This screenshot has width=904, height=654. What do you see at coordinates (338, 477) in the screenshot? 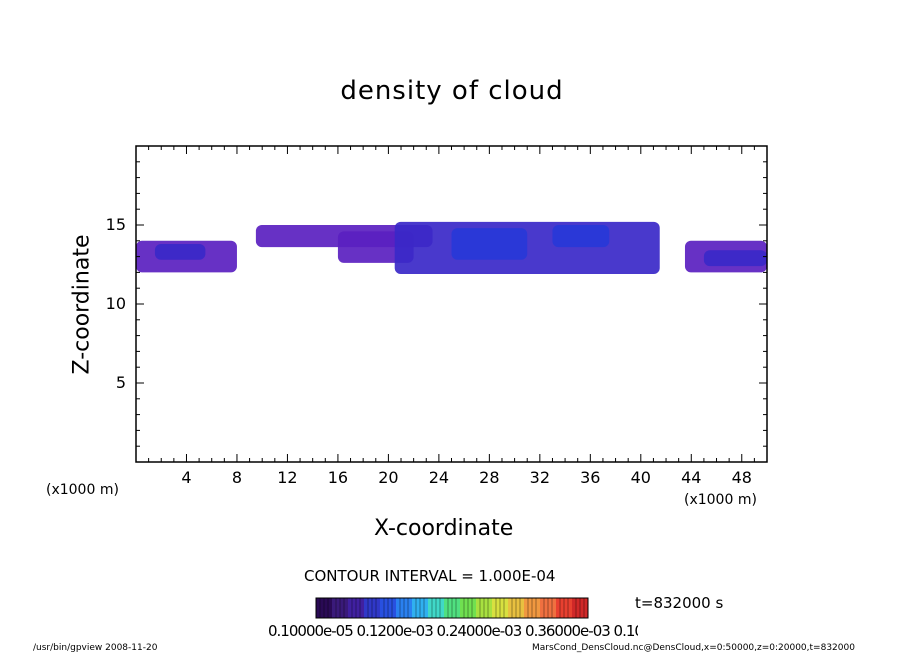
I see `x-tick-label: 16` at bounding box center [338, 477].